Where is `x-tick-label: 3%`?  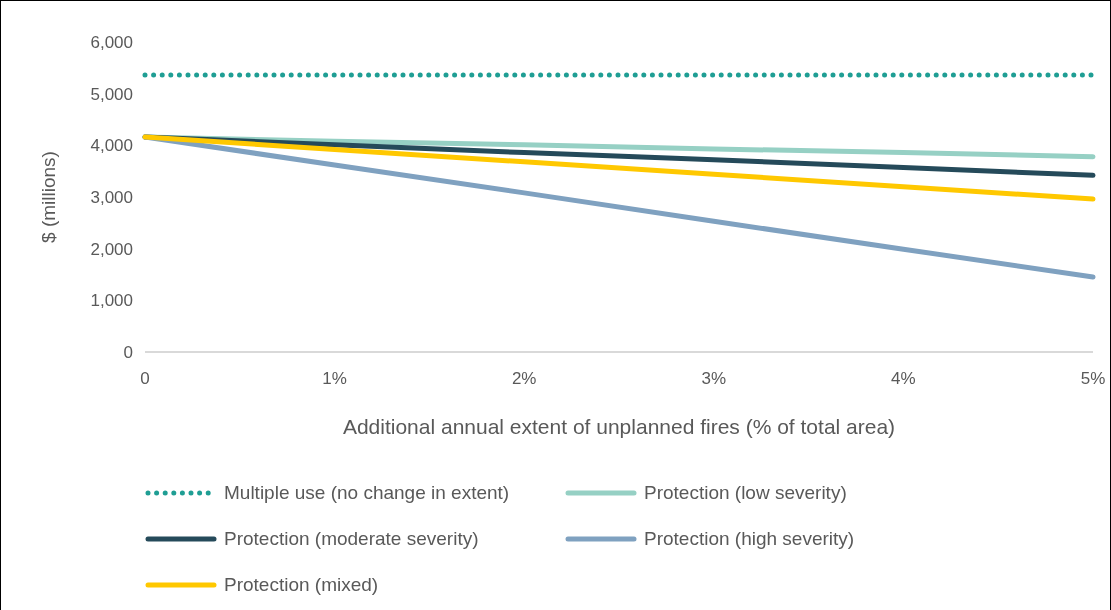
x-tick-label: 3% is located at coordinates (714, 379).